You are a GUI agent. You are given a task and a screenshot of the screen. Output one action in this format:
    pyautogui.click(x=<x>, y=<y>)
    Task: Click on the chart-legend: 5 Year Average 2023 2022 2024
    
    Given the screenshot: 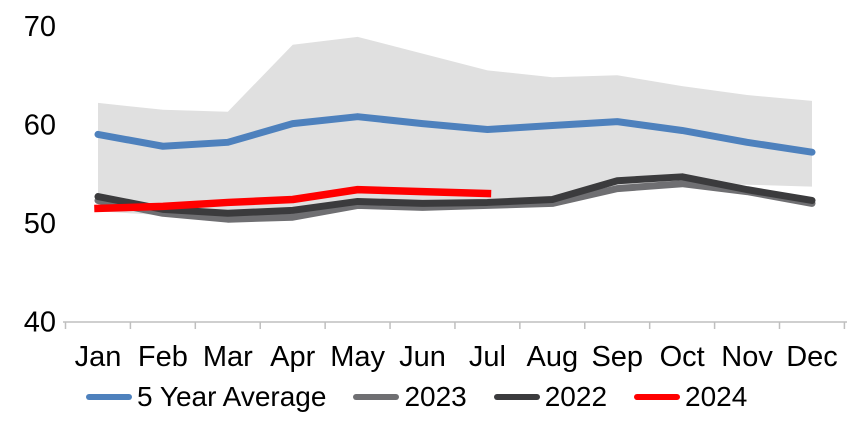 What is the action you would take?
    pyautogui.click(x=416, y=397)
    